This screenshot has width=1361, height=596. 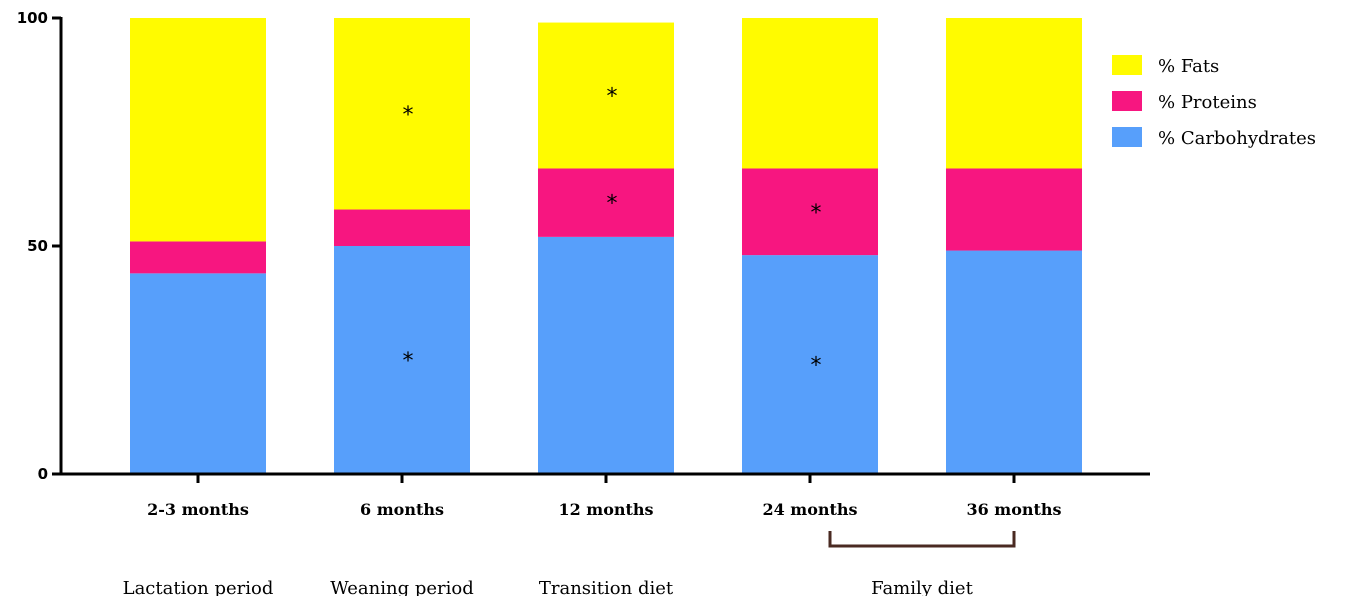 I want to click on y-tick-label-0: 0, so click(x=43, y=474).